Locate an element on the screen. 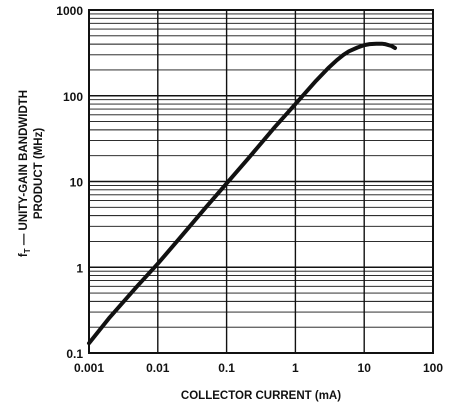 This screenshot has height=411, width=458. x-tick-label: 0.1 is located at coordinates (226, 368).